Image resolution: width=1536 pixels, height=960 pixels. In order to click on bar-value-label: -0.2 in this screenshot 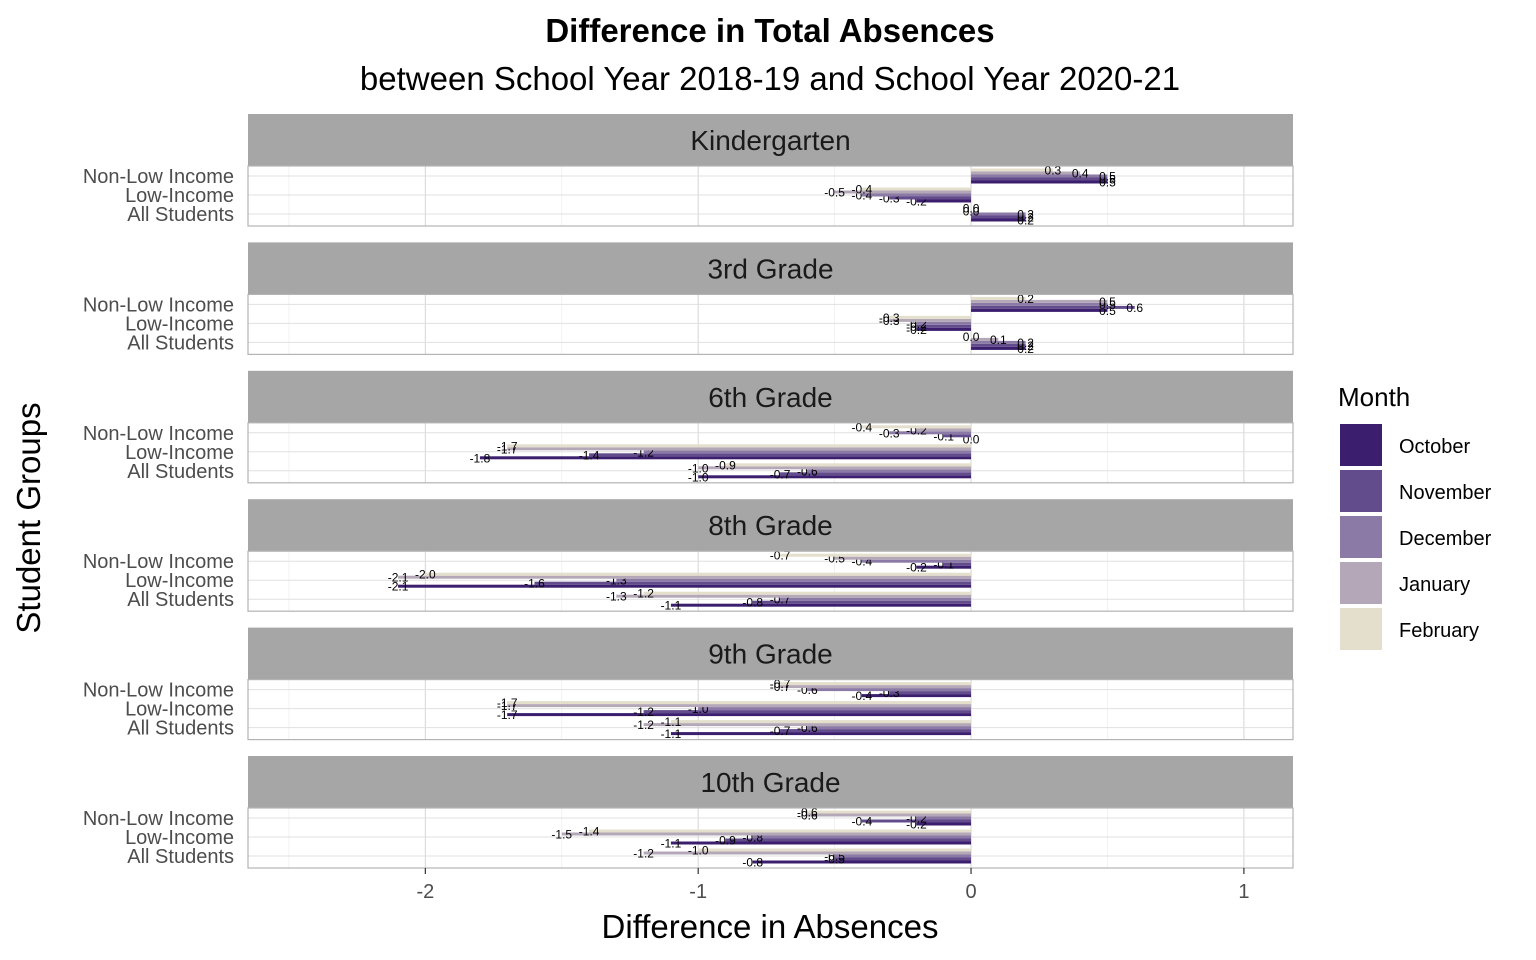, I will do `click(916, 568)`.